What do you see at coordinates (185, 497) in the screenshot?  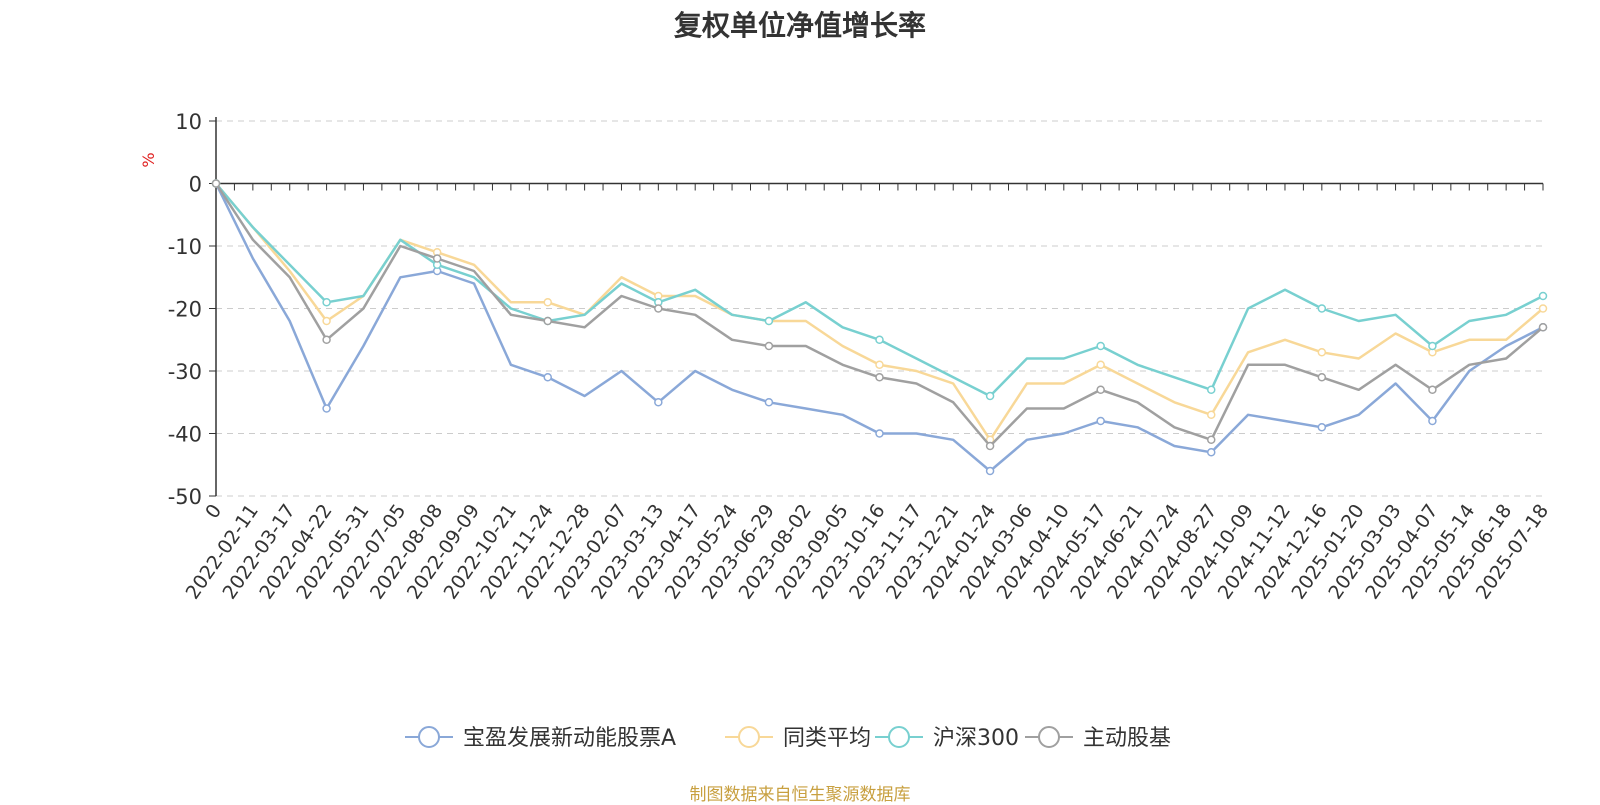 I see `y-tick-label-6: -50` at bounding box center [185, 497].